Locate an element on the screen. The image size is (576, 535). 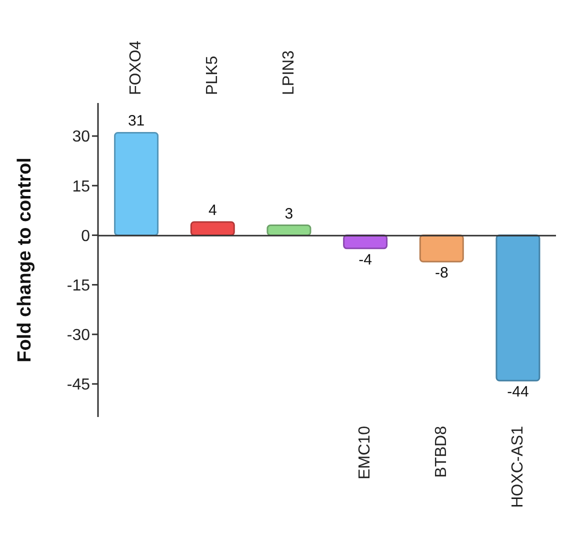
data-label: -44 is located at coordinates (518, 392).